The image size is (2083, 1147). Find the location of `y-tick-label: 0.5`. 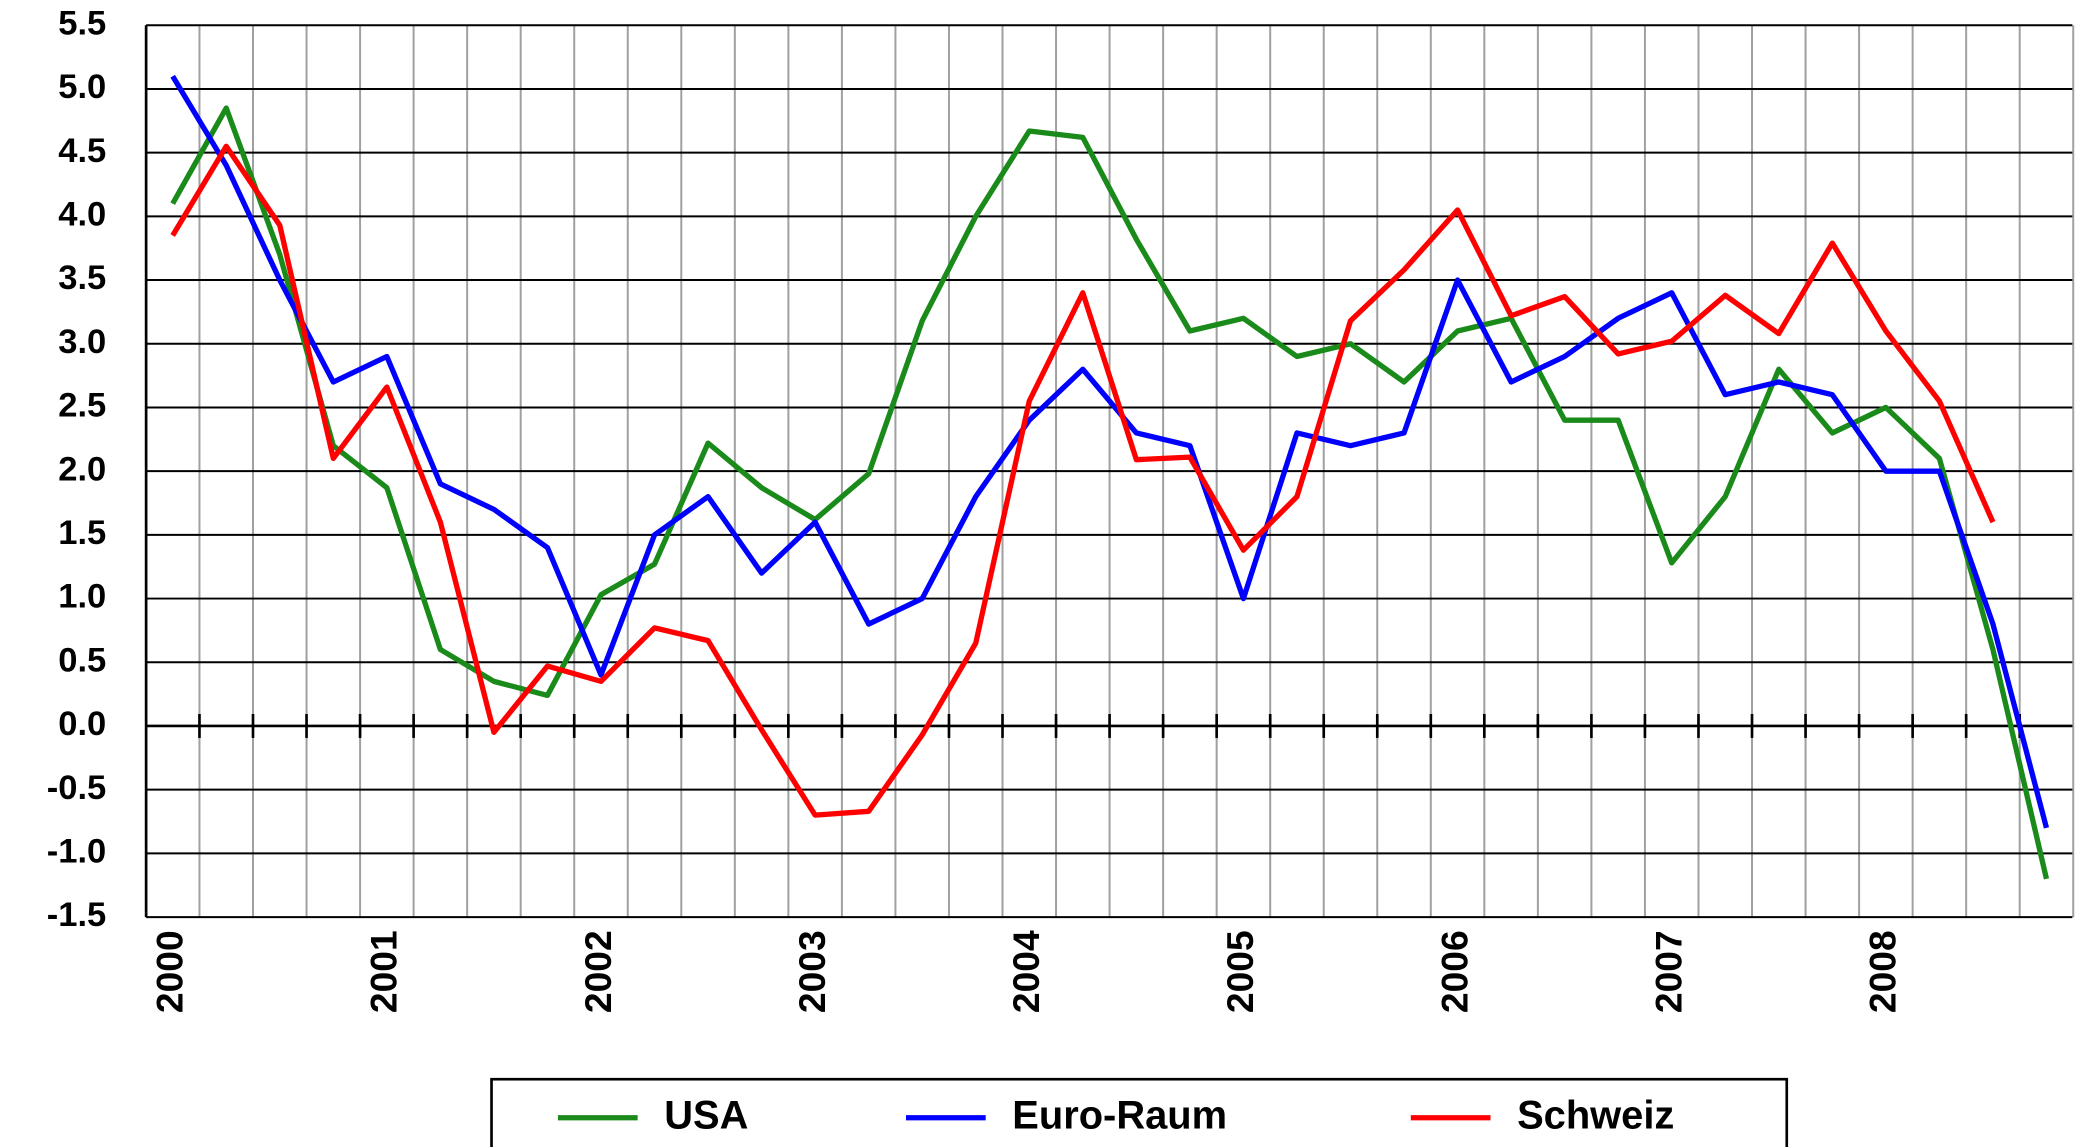

y-tick-label: 0.5 is located at coordinates (82, 660).